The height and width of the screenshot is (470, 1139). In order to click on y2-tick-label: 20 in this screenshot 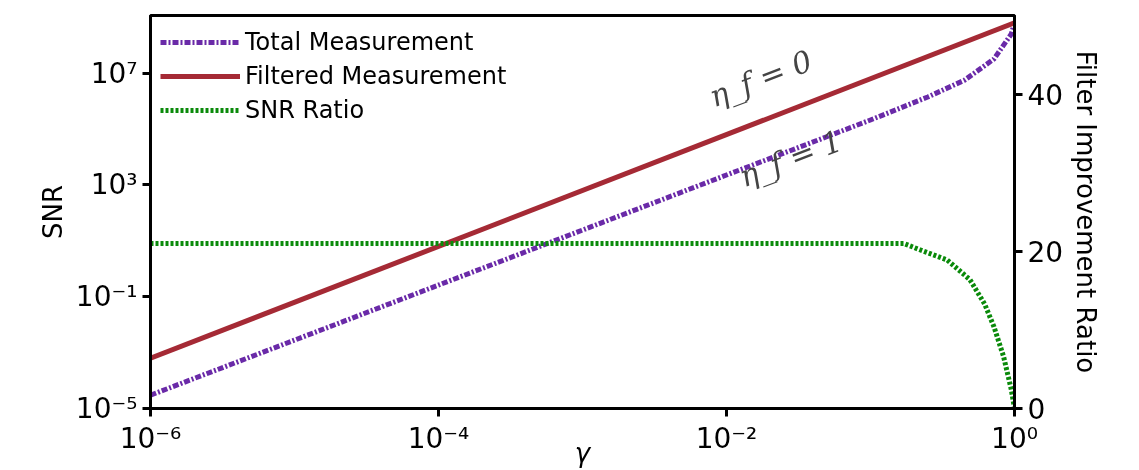, I will do `click(1045, 252)`.